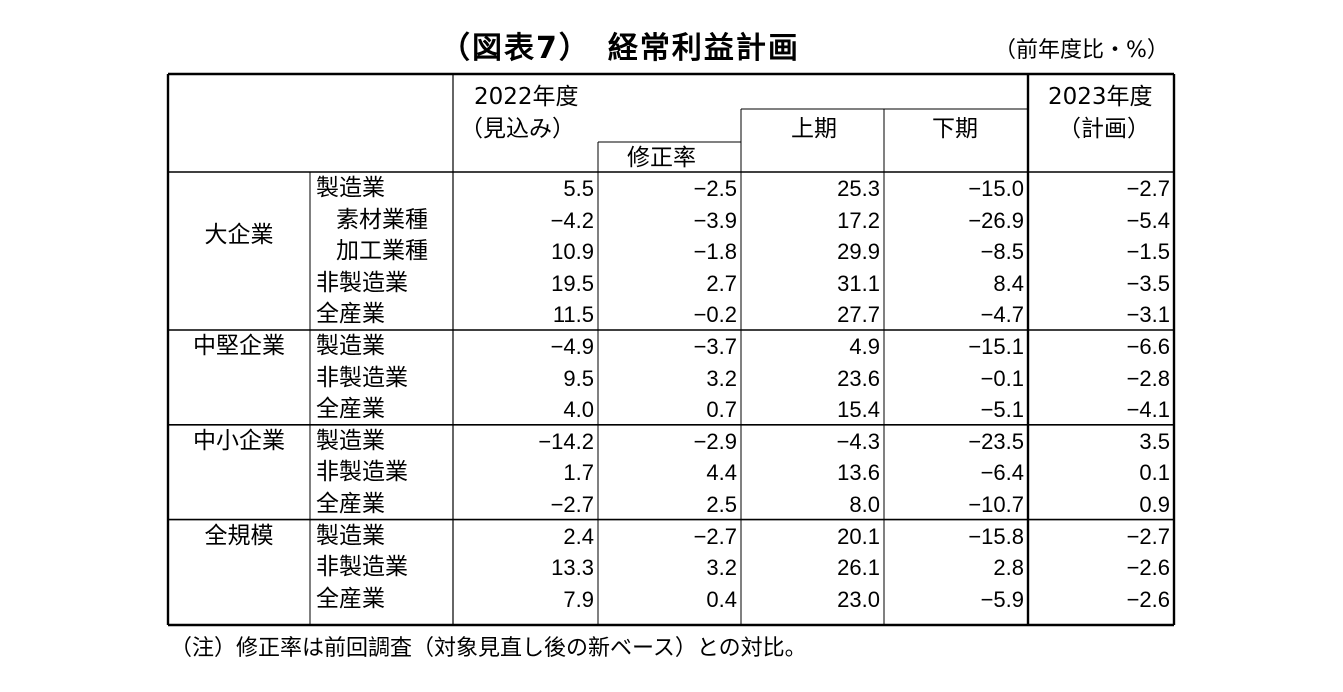 The width and height of the screenshot is (1343, 692). What do you see at coordinates (955, 129) in the screenshot?
I see `header-second-half: 下期` at bounding box center [955, 129].